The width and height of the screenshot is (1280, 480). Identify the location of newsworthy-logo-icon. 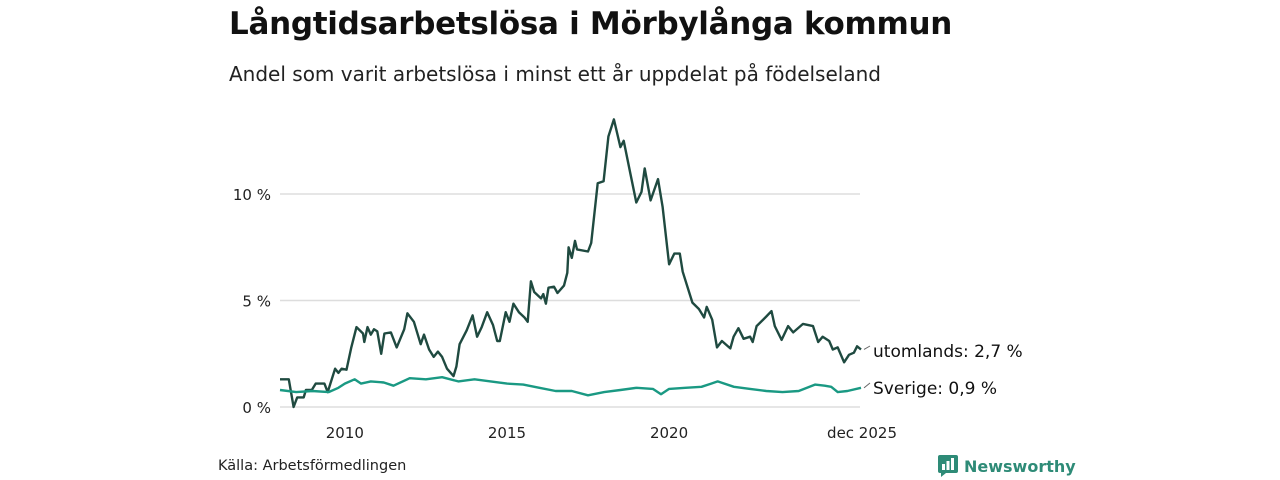
(948, 466).